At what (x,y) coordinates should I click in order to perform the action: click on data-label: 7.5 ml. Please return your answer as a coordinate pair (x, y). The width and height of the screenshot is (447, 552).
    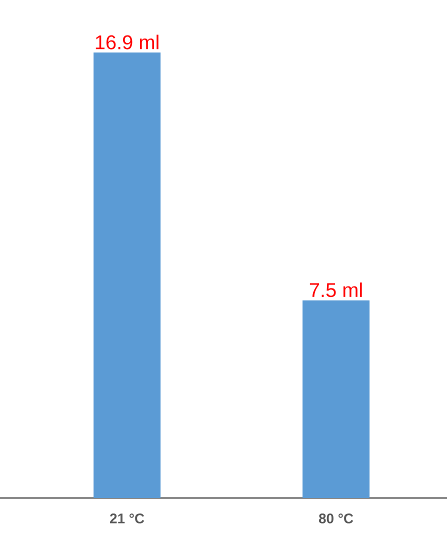
    Looking at the image, I should click on (336, 290).